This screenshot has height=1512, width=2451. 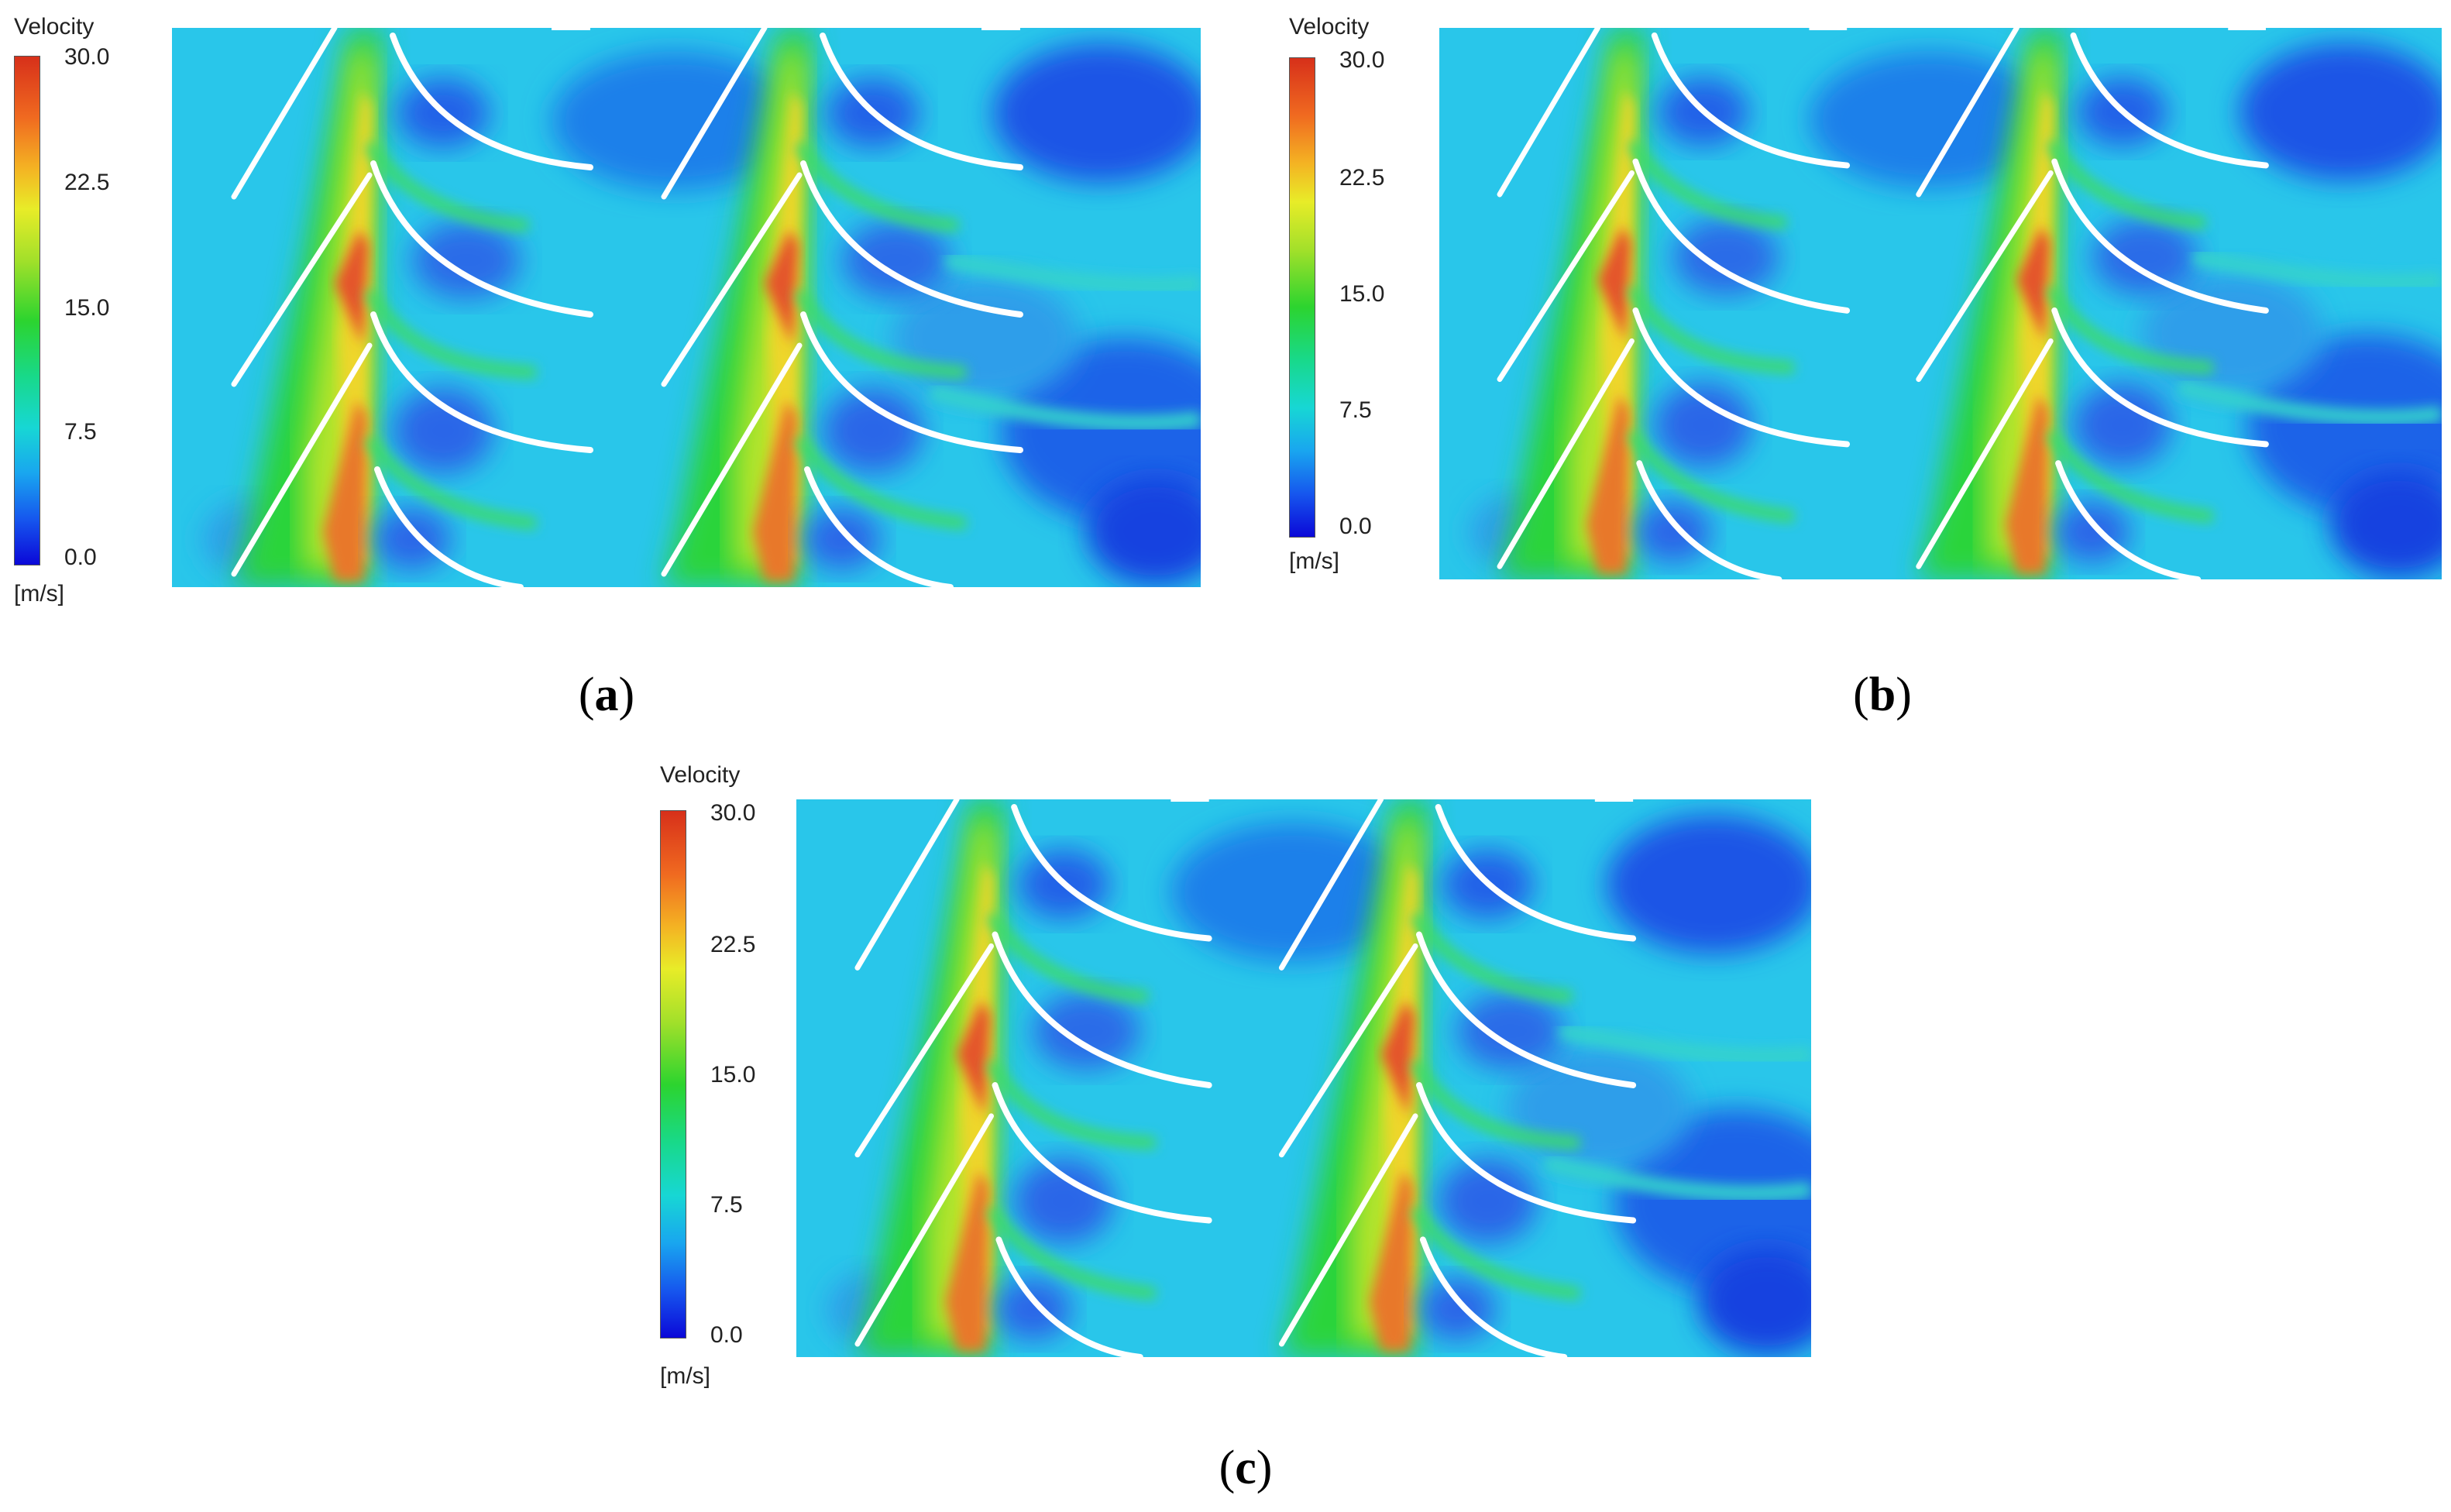 What do you see at coordinates (1882, 694) in the screenshot?
I see `panel-caption-b: (b)` at bounding box center [1882, 694].